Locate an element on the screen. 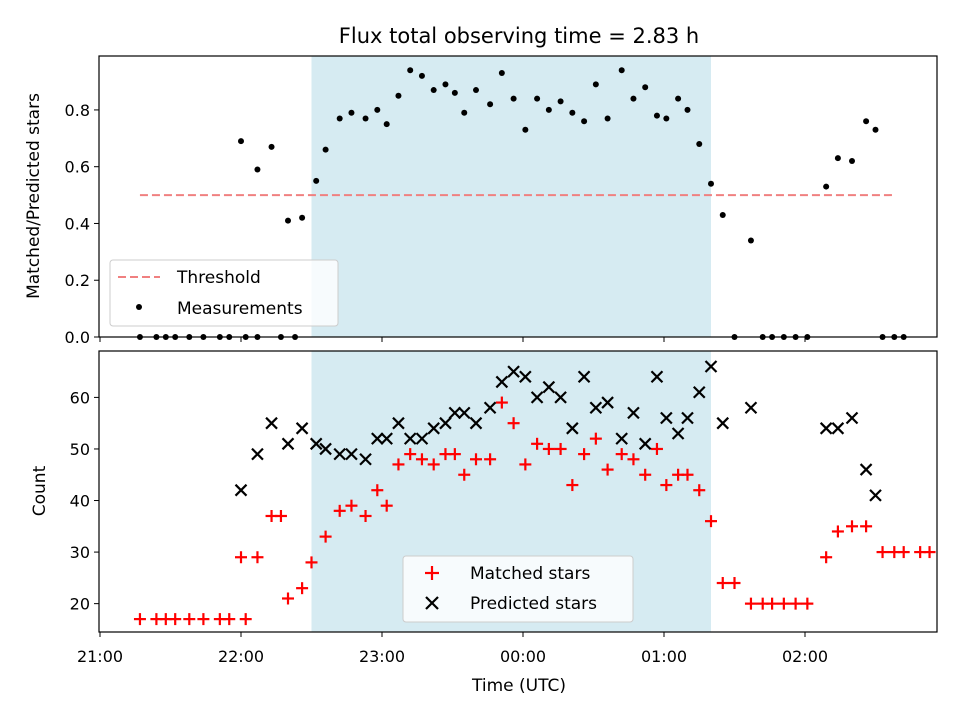  chart-title: Flux total observing time = 2.83 h is located at coordinates (519, 36).